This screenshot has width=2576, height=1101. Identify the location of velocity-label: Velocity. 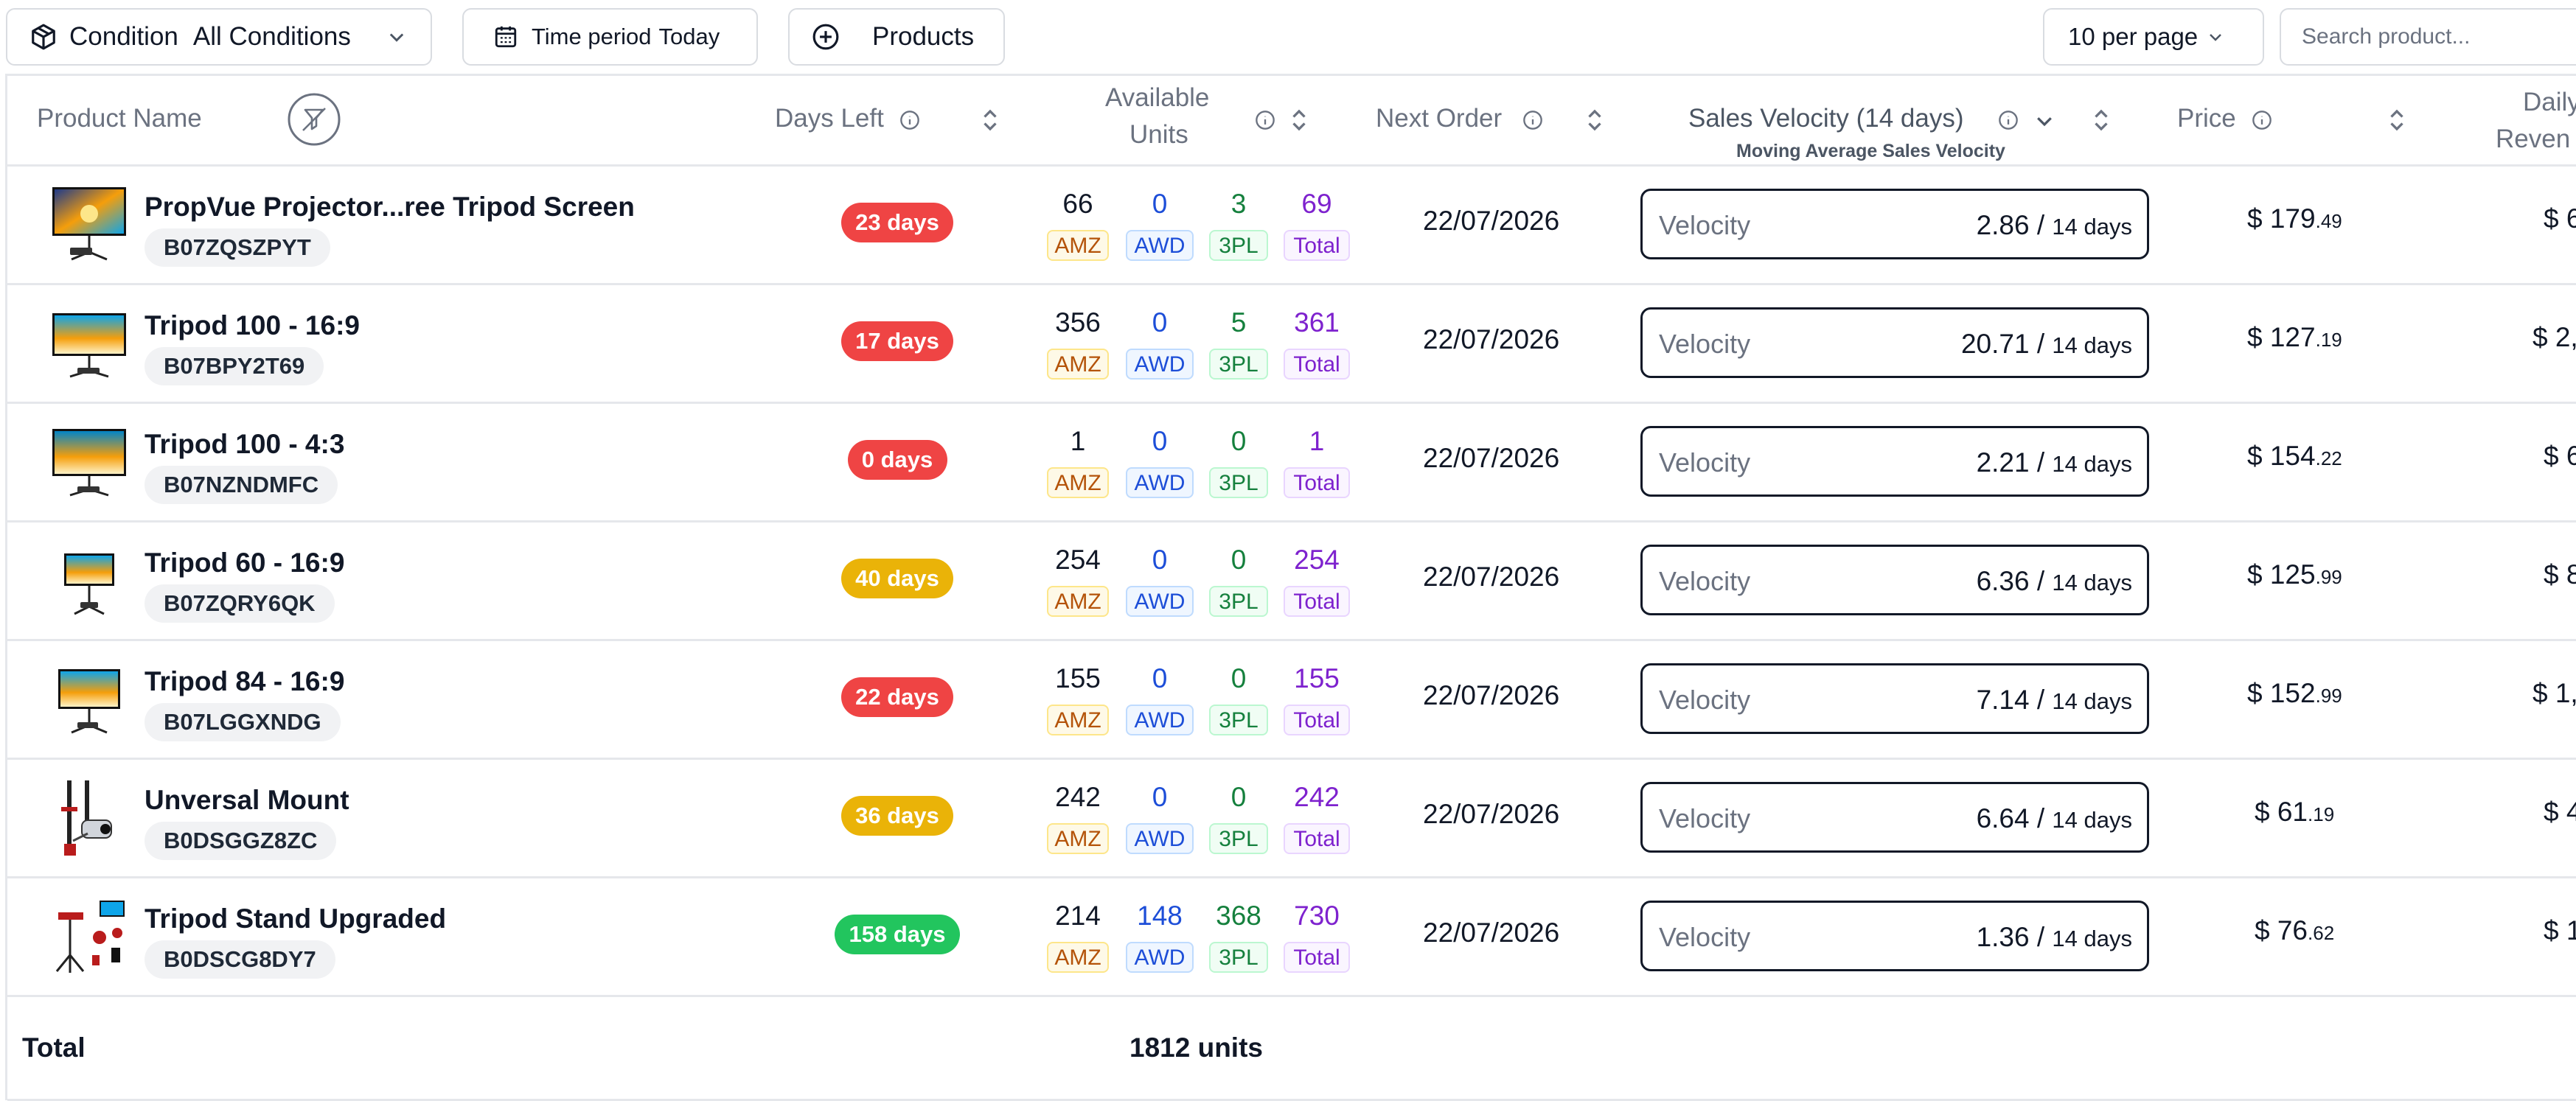
(1705, 818).